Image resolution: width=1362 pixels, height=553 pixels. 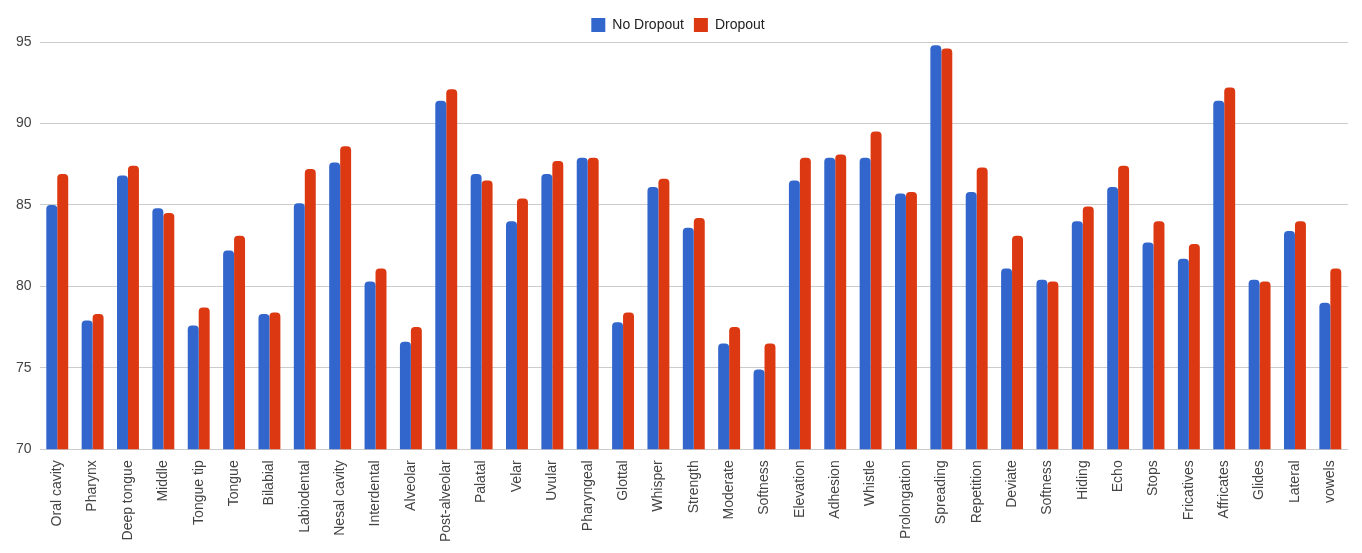 I want to click on x-tick-label: Affricates, so click(x=1223, y=489).